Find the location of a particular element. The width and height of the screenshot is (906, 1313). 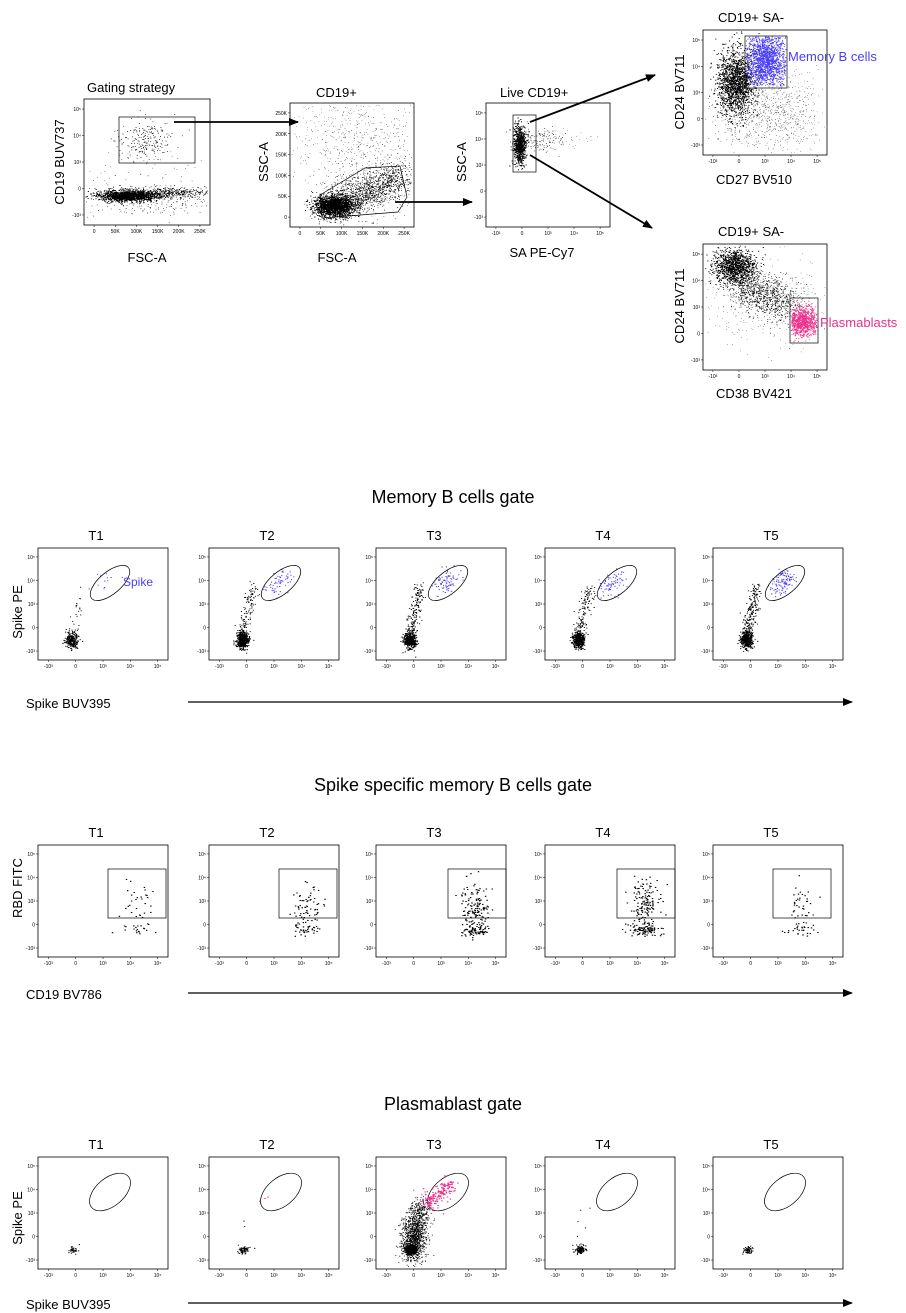

y-tick-label: 100K is located at coordinates (281, 176).